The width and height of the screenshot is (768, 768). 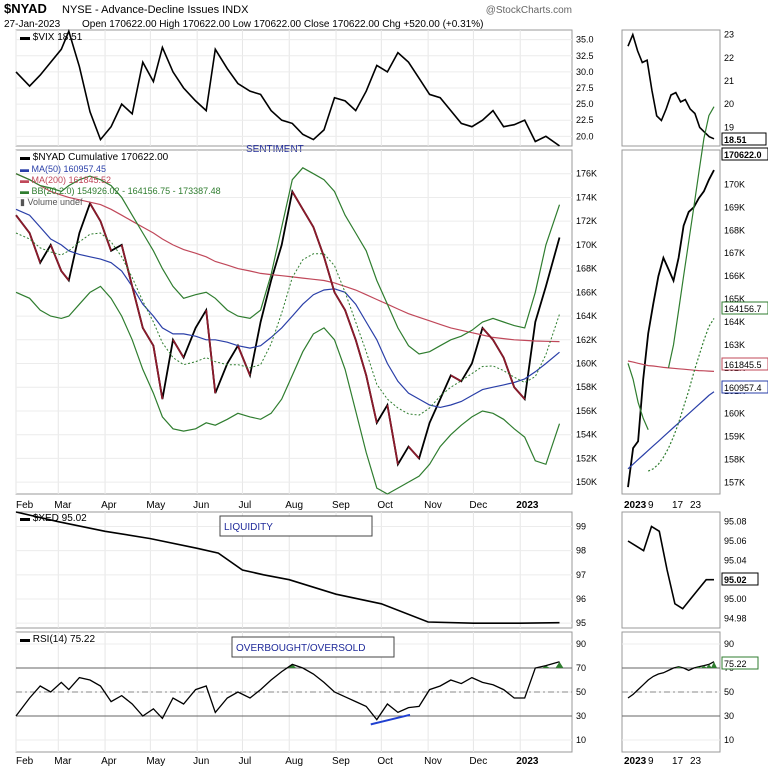 I want to click on rsi-tick-label: 30, so click(x=581, y=716).